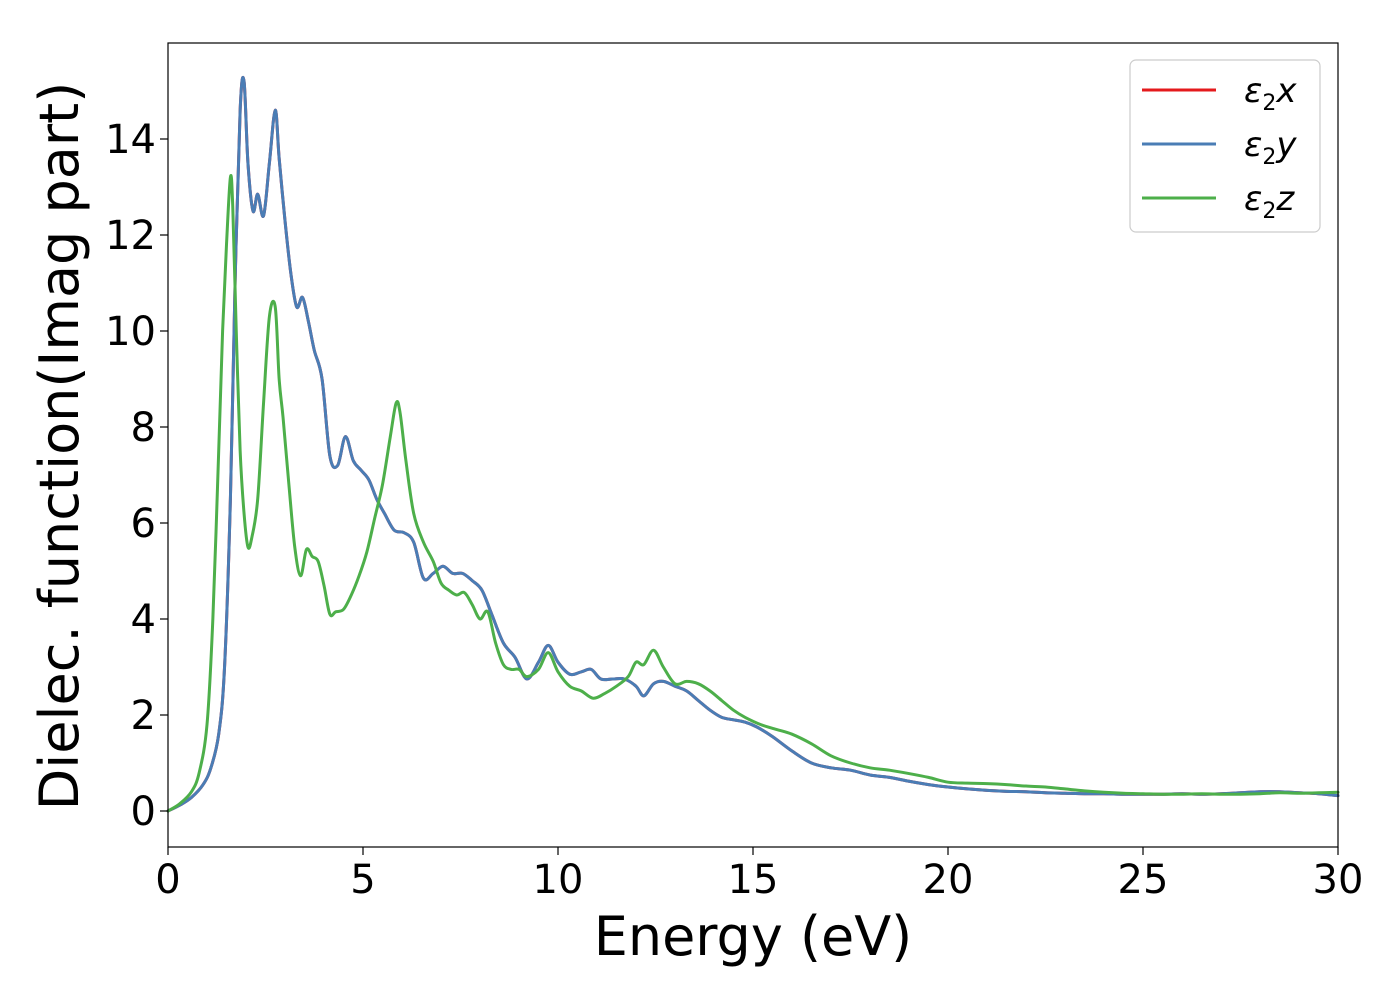 The height and width of the screenshot is (1000, 1400). I want to click on x-tick-label: 15, so click(753, 880).